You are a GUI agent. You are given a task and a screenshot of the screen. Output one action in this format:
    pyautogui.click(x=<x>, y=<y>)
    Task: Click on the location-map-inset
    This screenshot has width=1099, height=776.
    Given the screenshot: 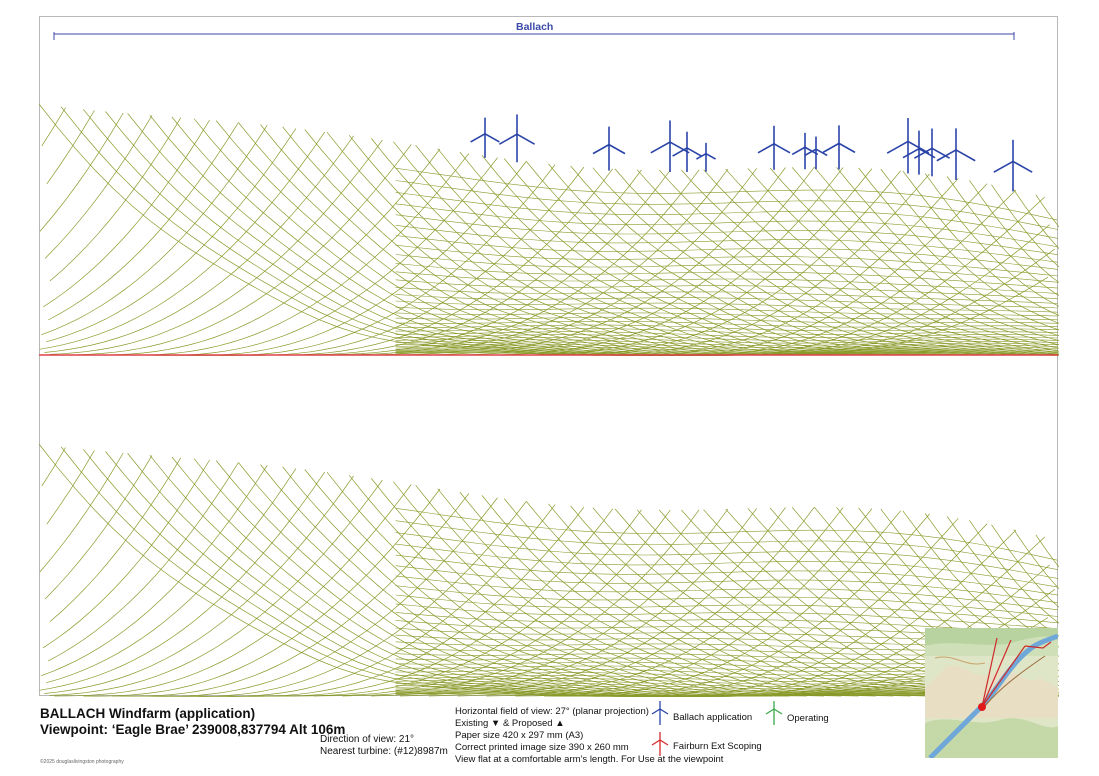 What is the action you would take?
    pyautogui.click(x=991, y=693)
    